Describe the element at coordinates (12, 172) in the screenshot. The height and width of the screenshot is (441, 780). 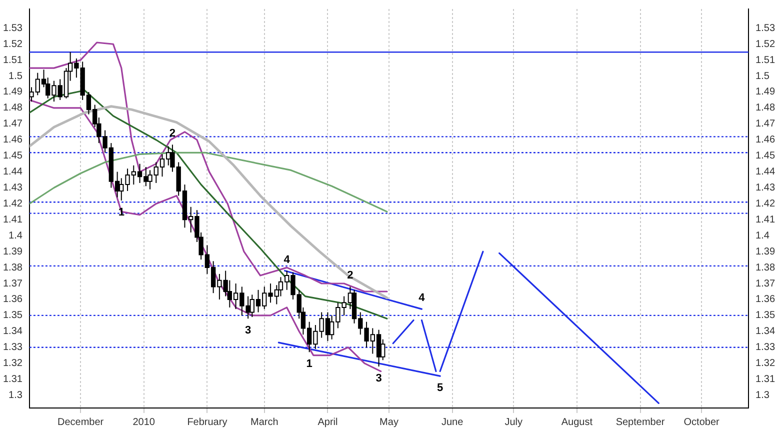
I see `y-tick-label: 1.44` at that location.